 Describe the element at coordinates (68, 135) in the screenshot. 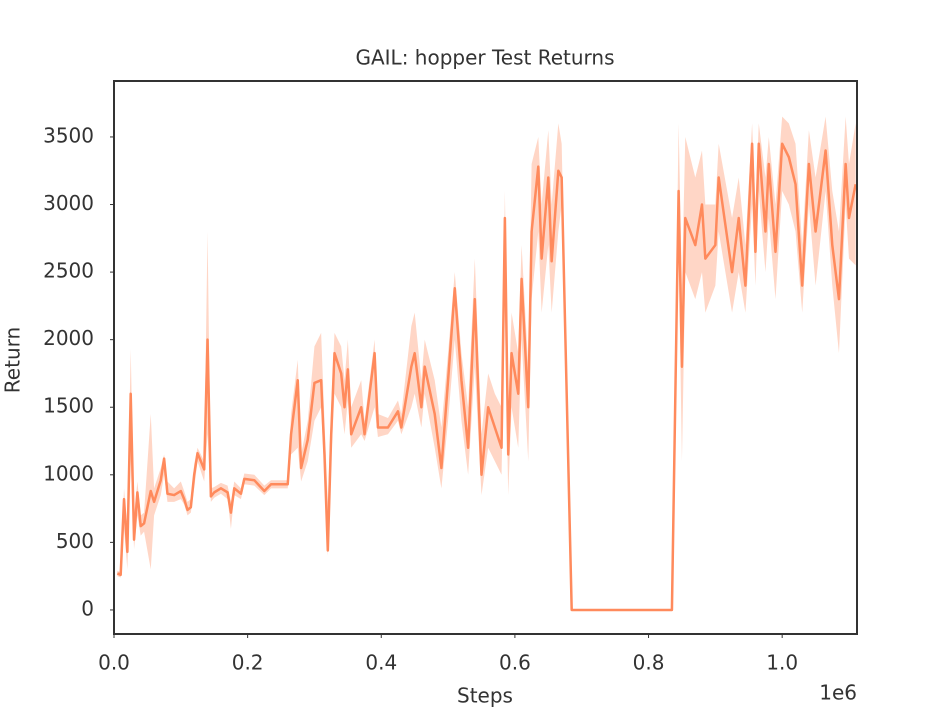

I see `y-tick-label: 3500` at that location.